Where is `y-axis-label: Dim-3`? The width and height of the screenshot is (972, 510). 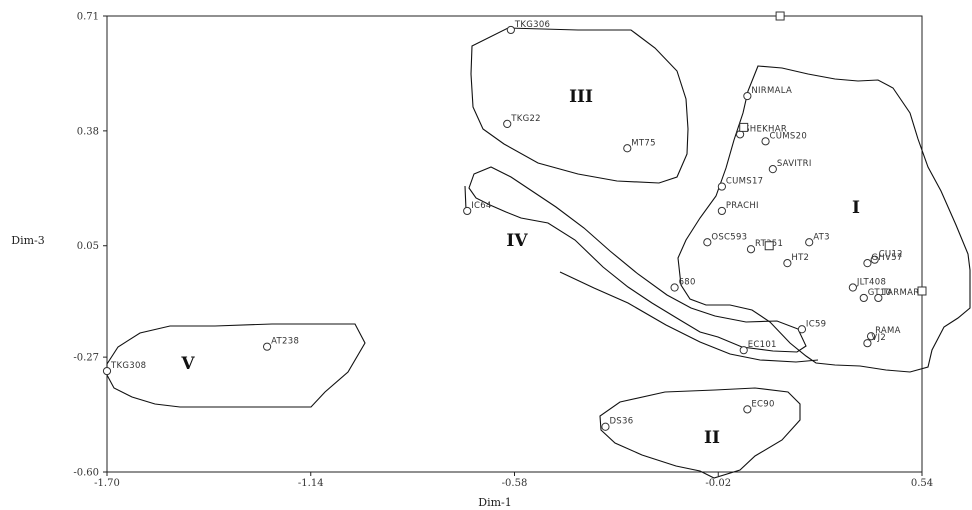 y-axis-label: Dim-3 is located at coordinates (27, 240).